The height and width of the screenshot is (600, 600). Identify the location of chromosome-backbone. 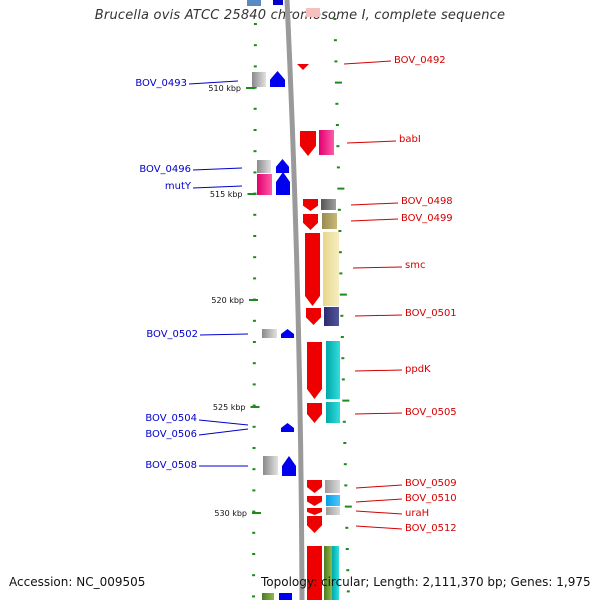
(294, 300).